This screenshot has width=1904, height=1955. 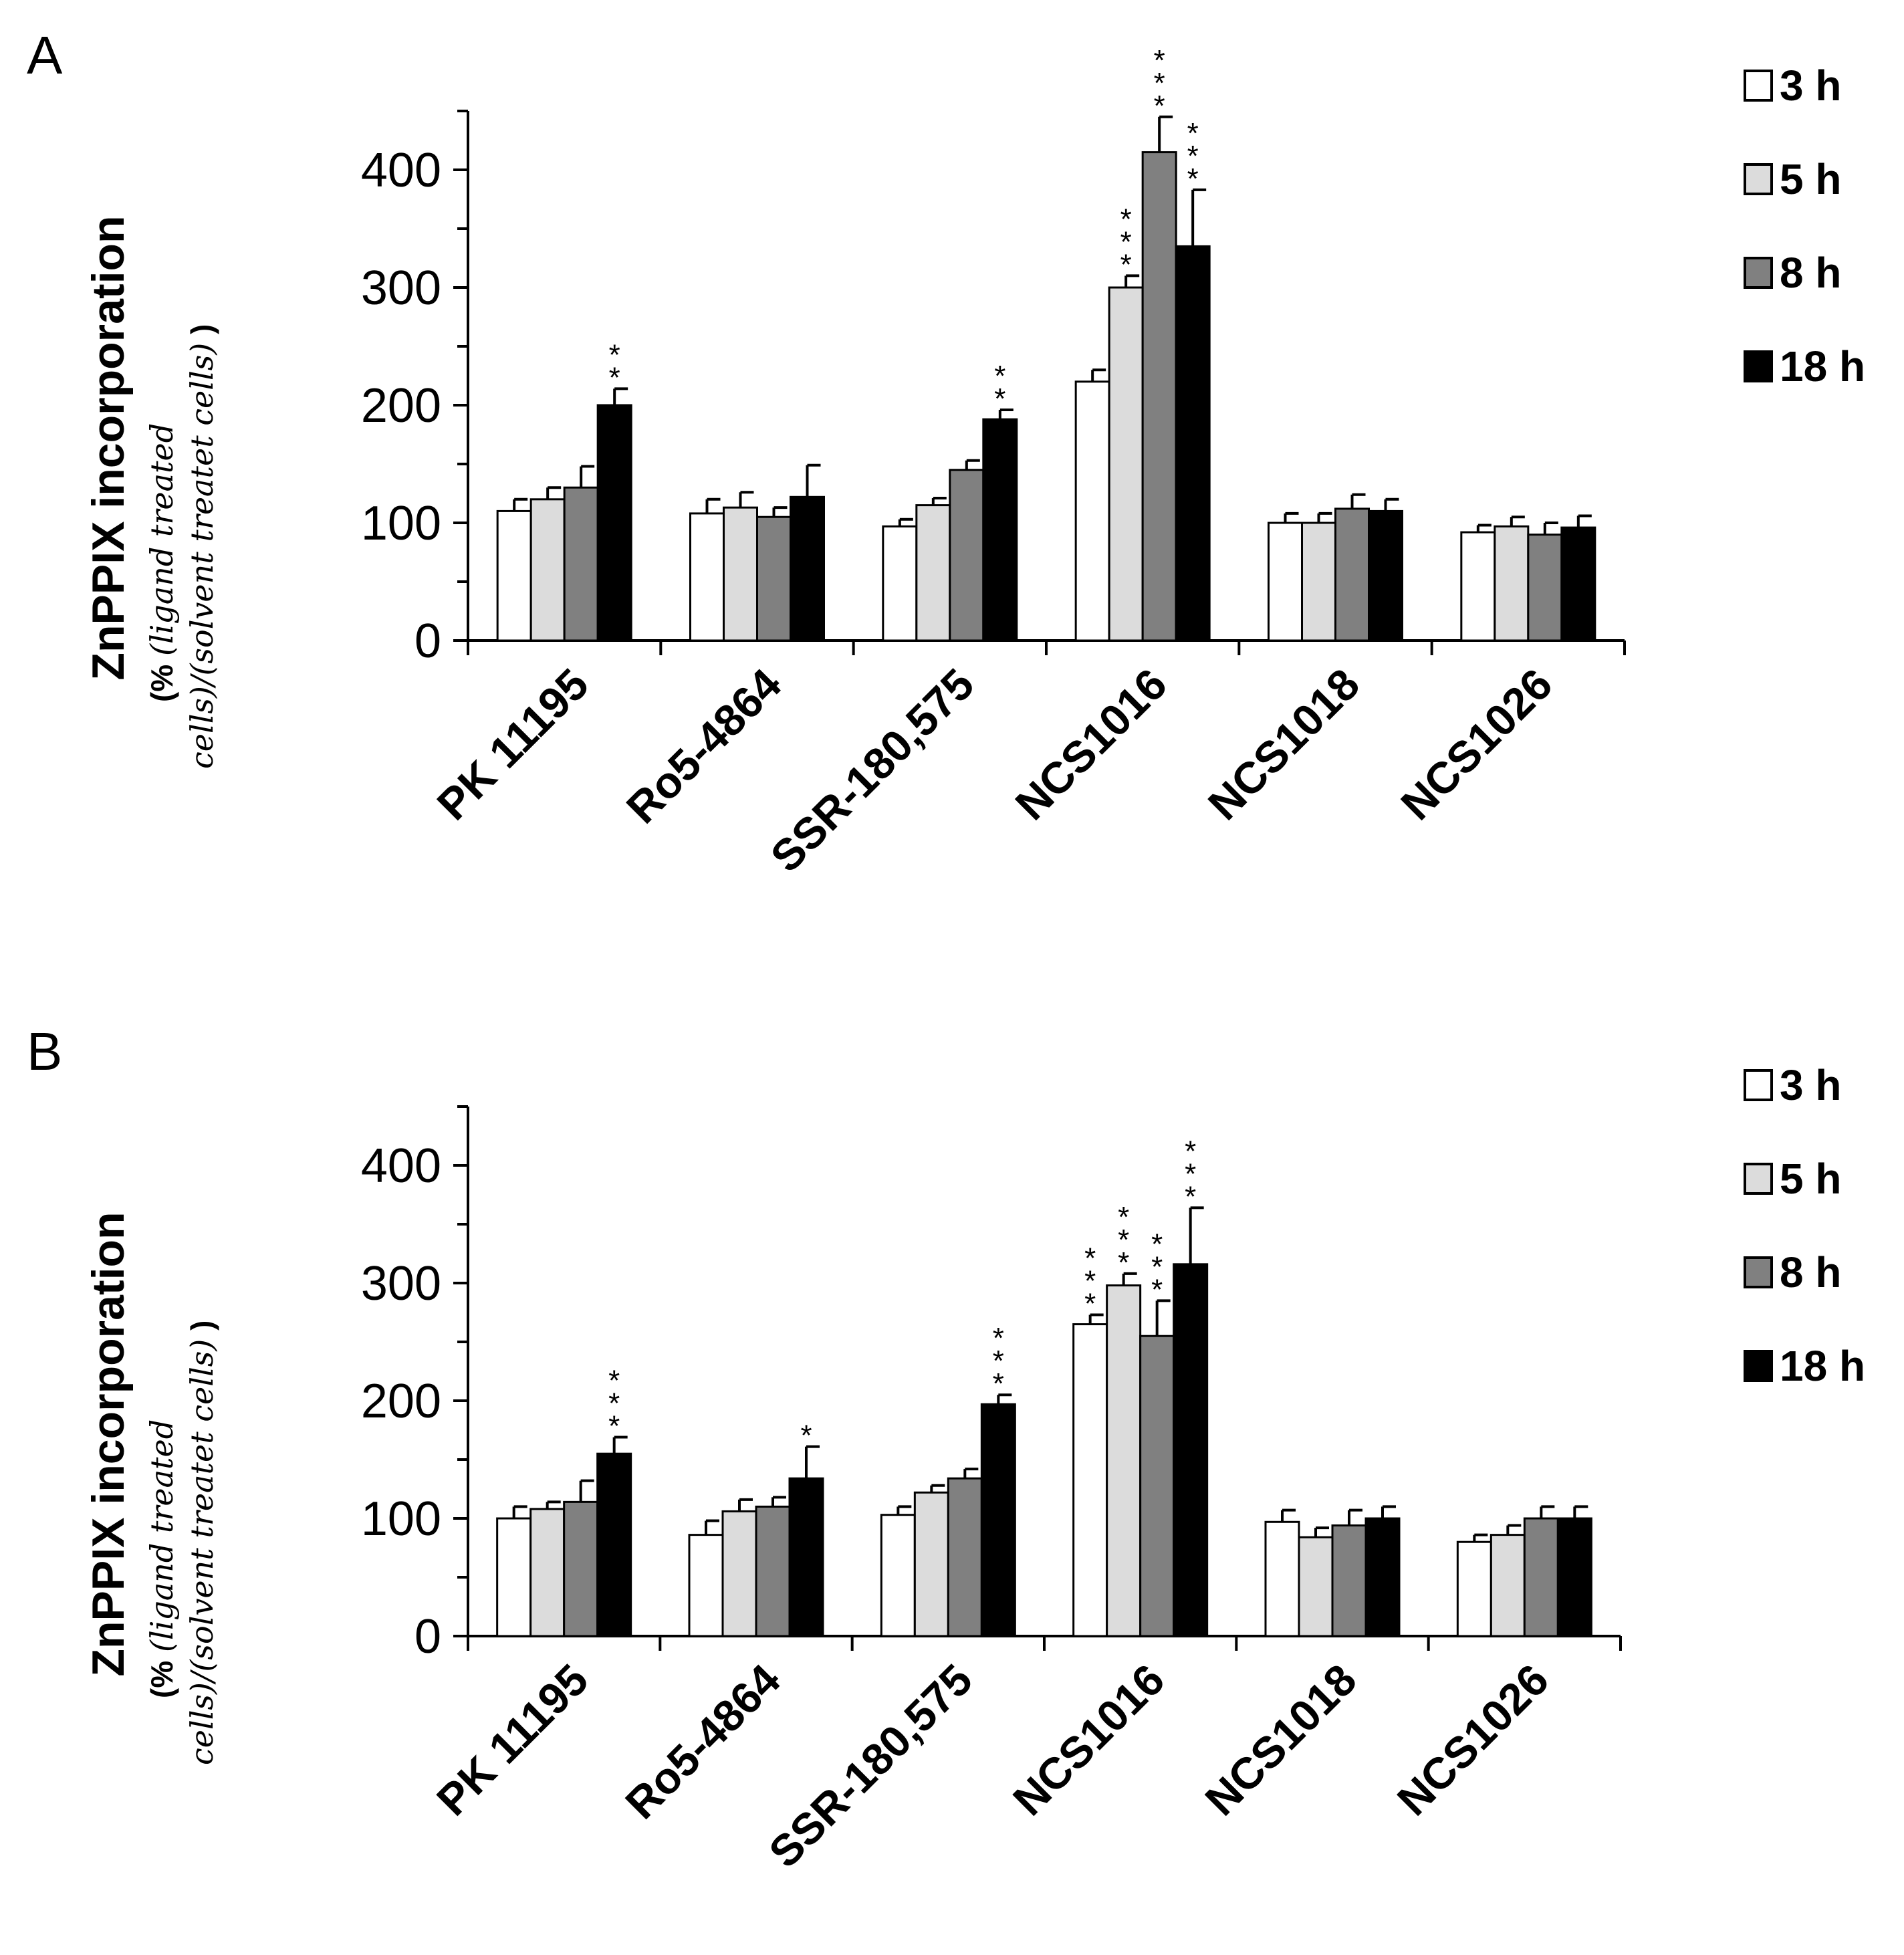 I want to click on x-tick-label: NCS1026, so click(x=1473, y=1740).